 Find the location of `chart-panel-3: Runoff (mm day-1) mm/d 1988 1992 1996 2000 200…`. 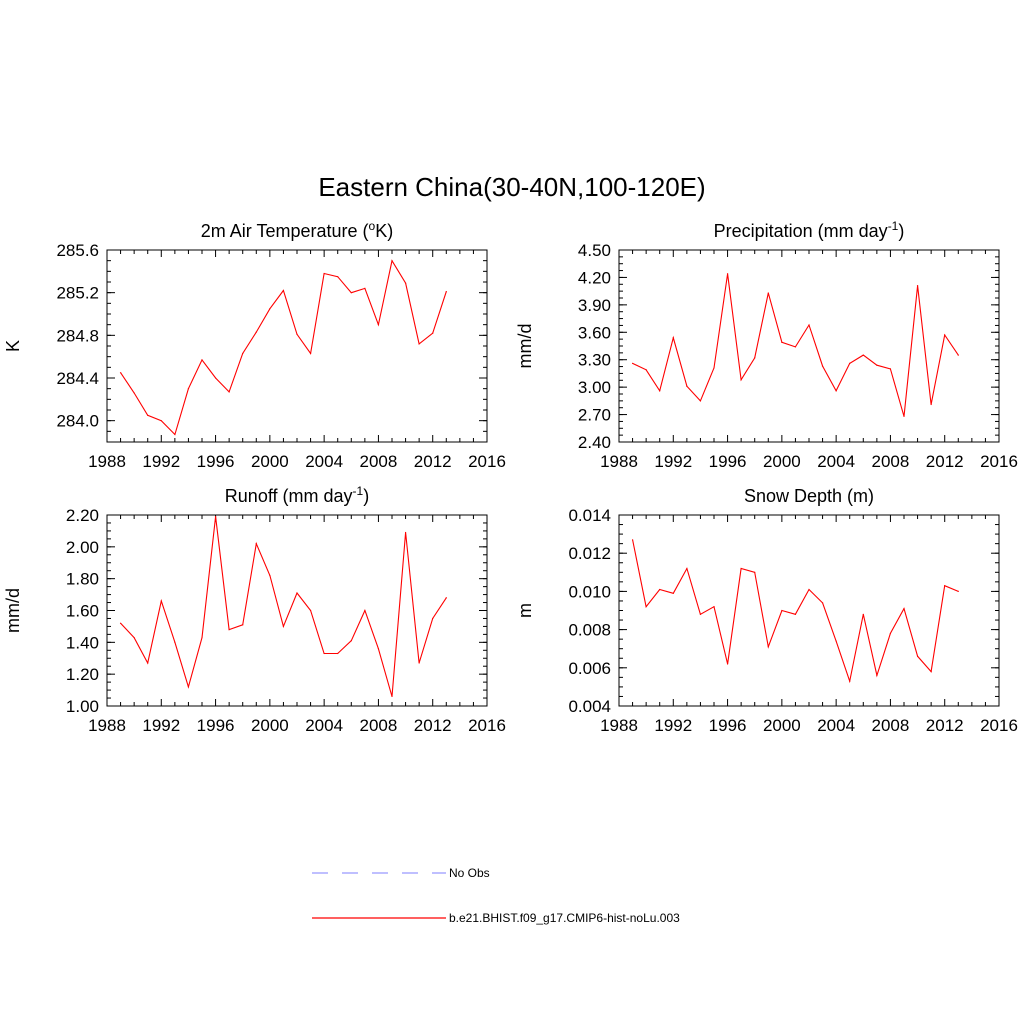

chart-panel-3: Runoff (mm day-1) mm/d 1988 1992 1996 2000 200… is located at coordinates (254, 609).